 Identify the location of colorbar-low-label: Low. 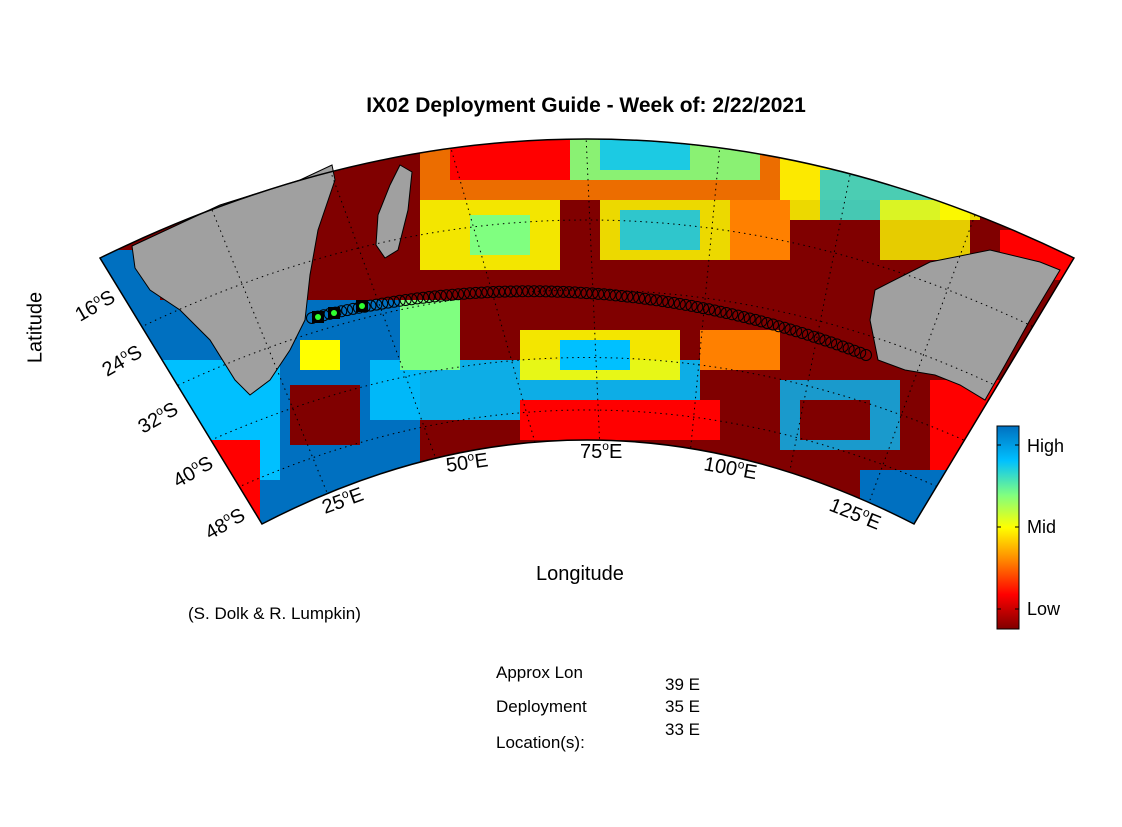
(1044, 609).